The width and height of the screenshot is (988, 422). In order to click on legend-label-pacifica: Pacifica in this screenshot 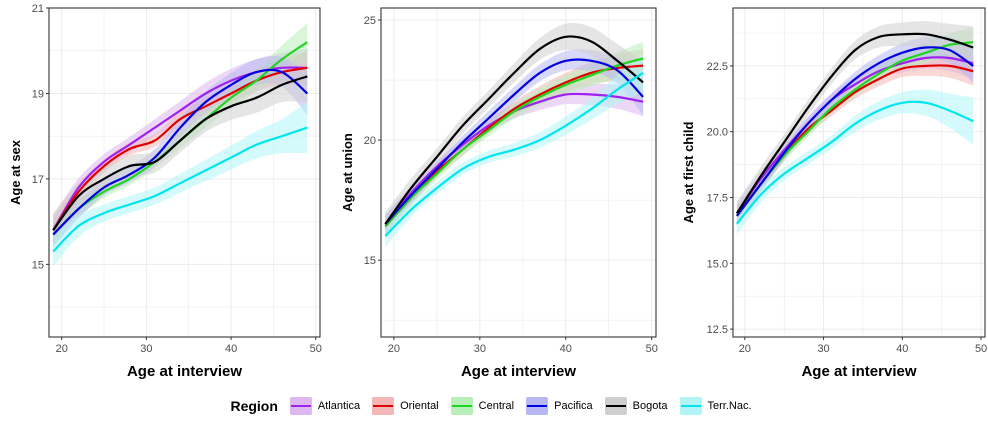, I will do `click(573, 406)`.